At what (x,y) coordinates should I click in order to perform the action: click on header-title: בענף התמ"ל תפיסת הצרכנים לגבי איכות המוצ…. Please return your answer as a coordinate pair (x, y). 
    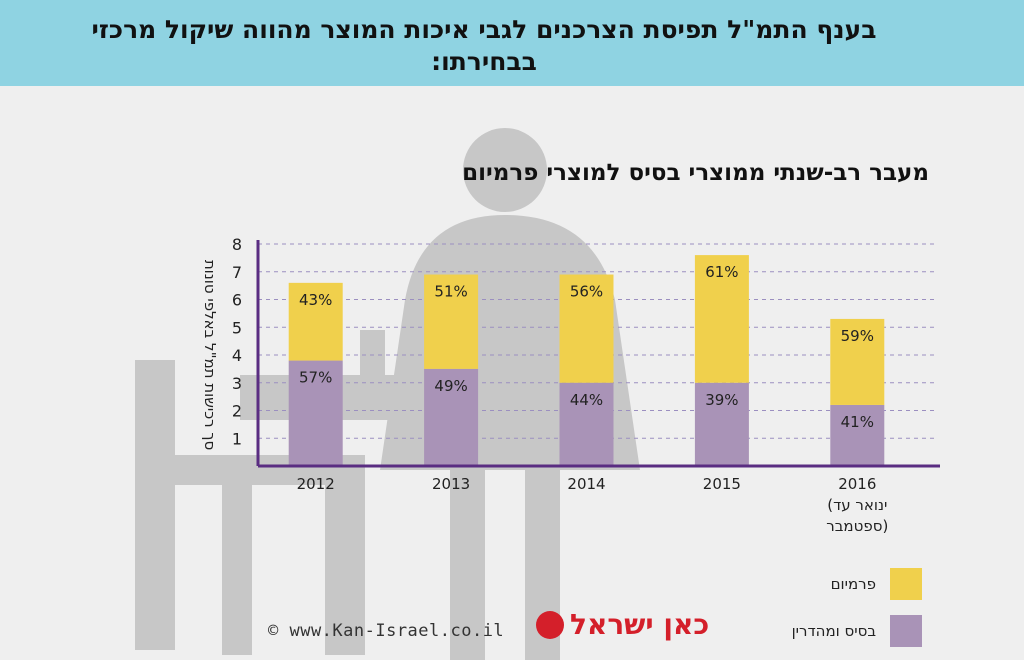
    Looking at the image, I should click on (484, 45).